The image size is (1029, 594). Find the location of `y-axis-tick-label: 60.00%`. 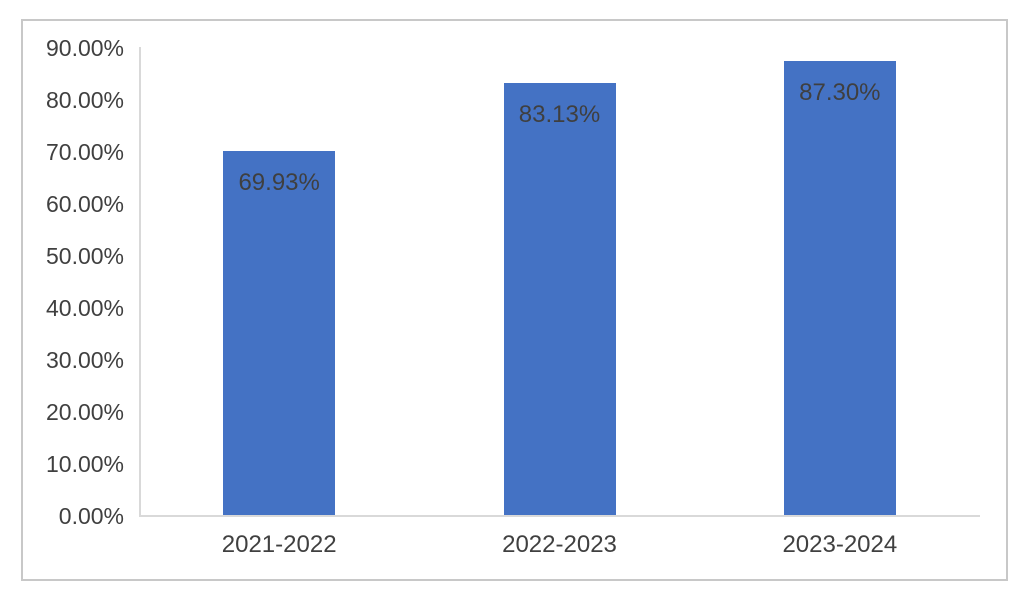

y-axis-tick-label: 60.00% is located at coordinates (84, 204).